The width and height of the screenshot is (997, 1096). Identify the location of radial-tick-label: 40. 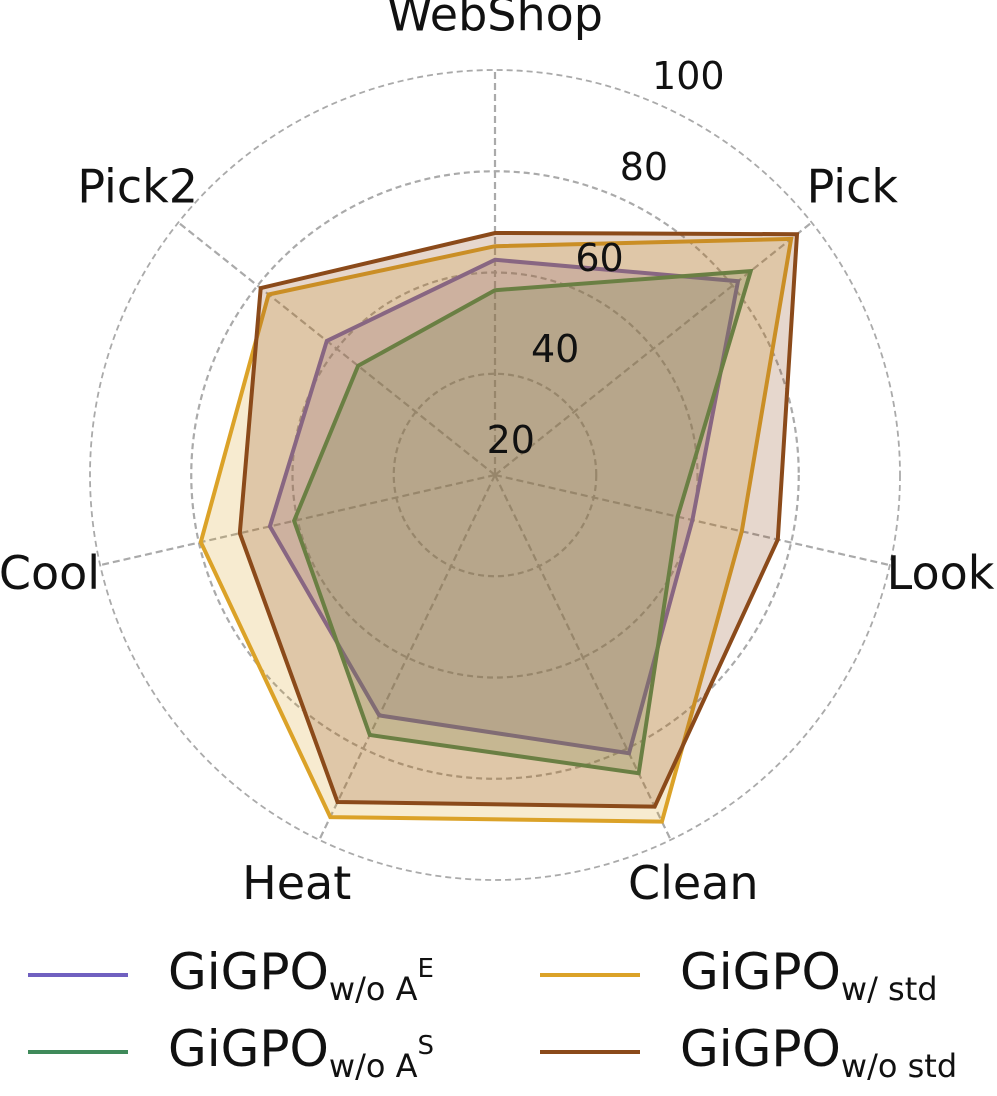
(555, 349).